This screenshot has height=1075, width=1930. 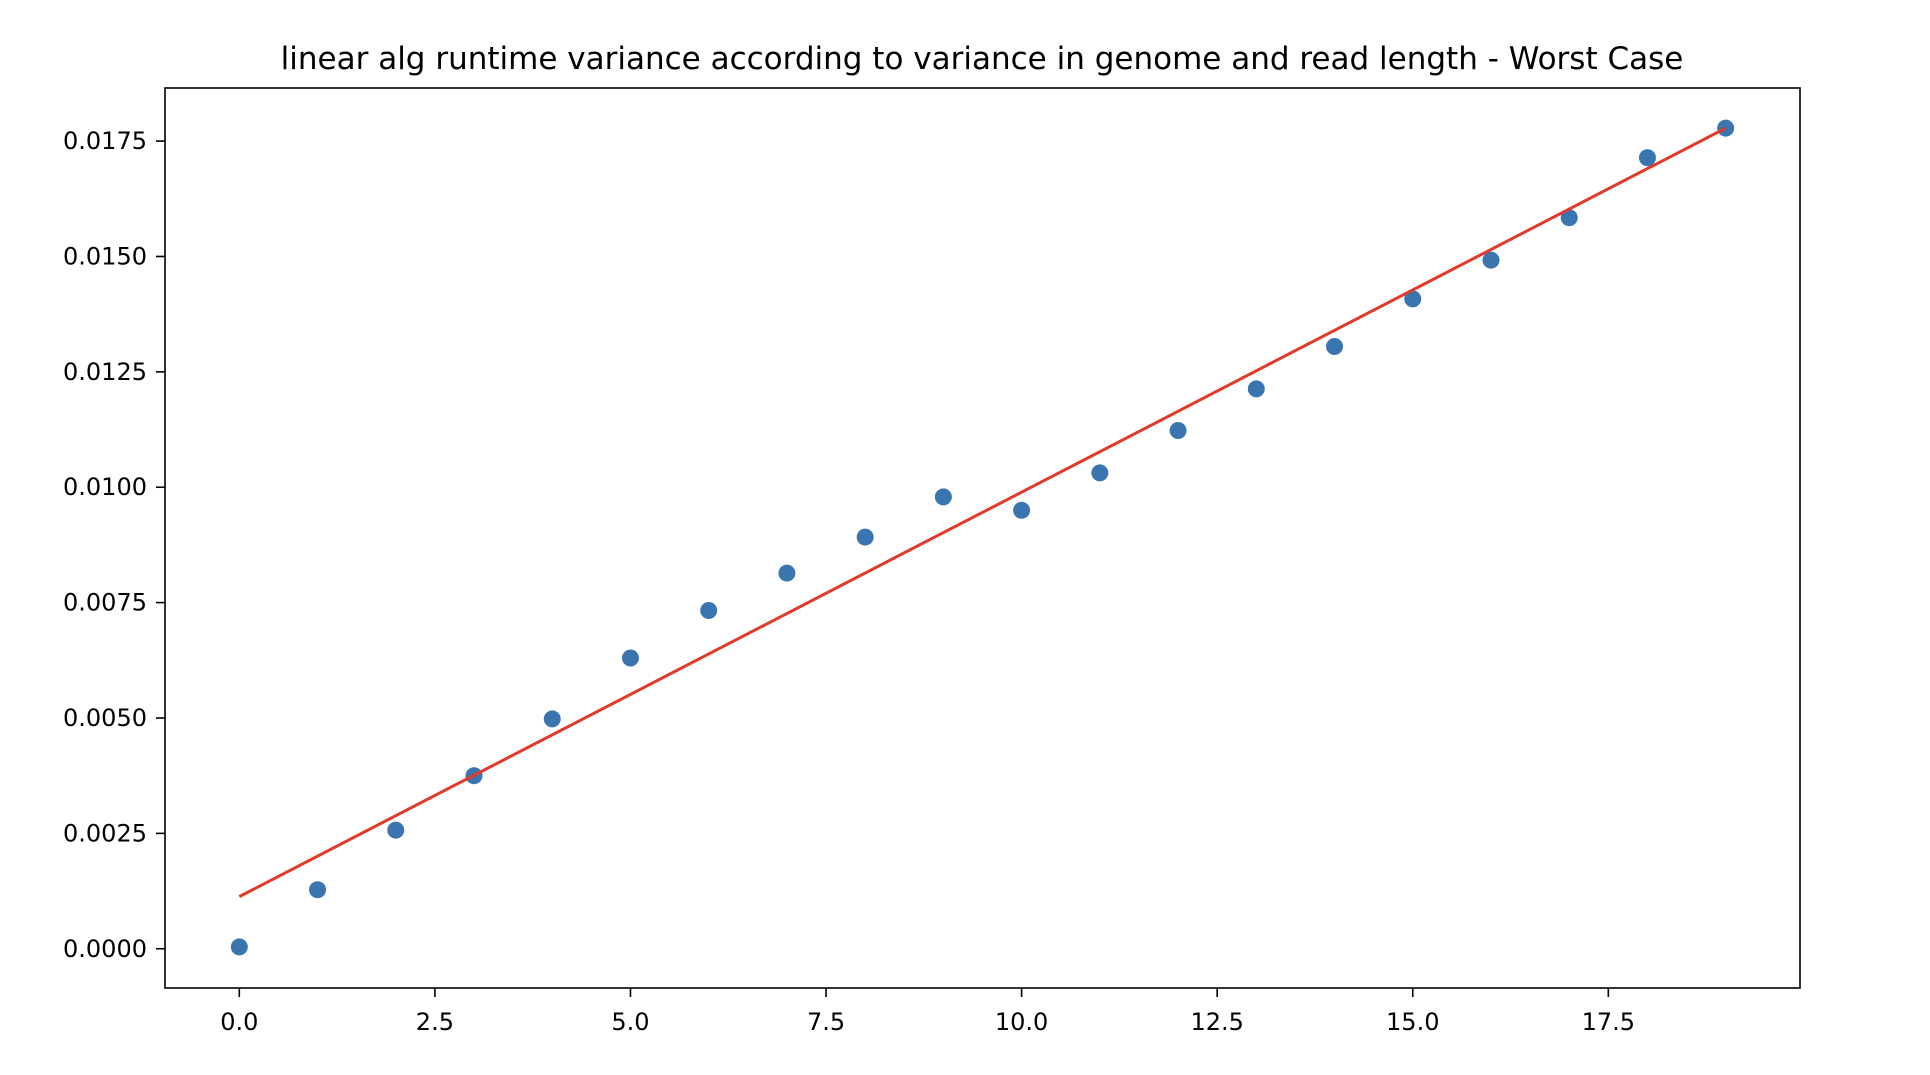 I want to click on y-tick-label: 0.0100, so click(x=105, y=487).